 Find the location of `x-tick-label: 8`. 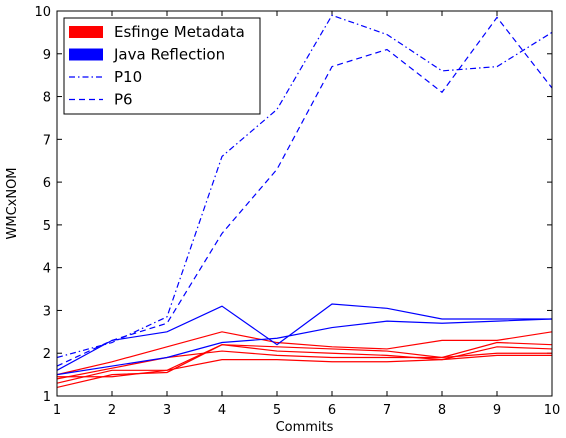

x-tick-label: 8 is located at coordinates (442, 410).